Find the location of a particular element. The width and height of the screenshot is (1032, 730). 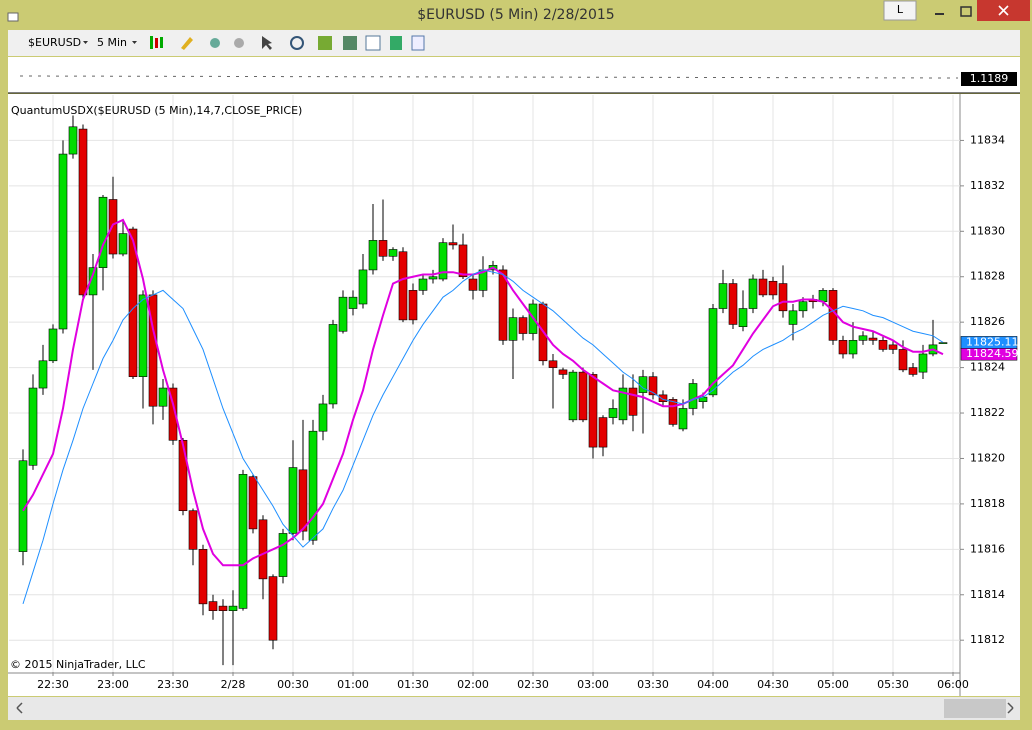

overview-price-label: 1.1189 is located at coordinates (989, 78).